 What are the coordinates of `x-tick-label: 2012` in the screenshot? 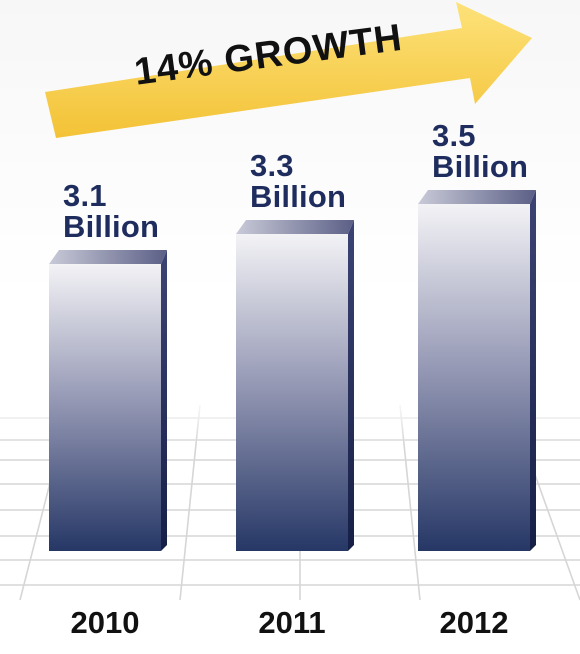 It's located at (474, 622).